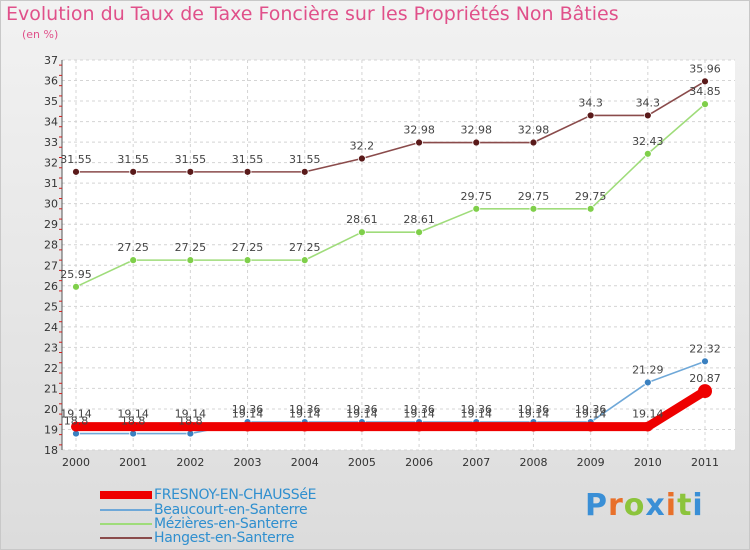 This screenshot has height=550, width=750. I want to click on y-tick-label: 29, so click(51, 224).